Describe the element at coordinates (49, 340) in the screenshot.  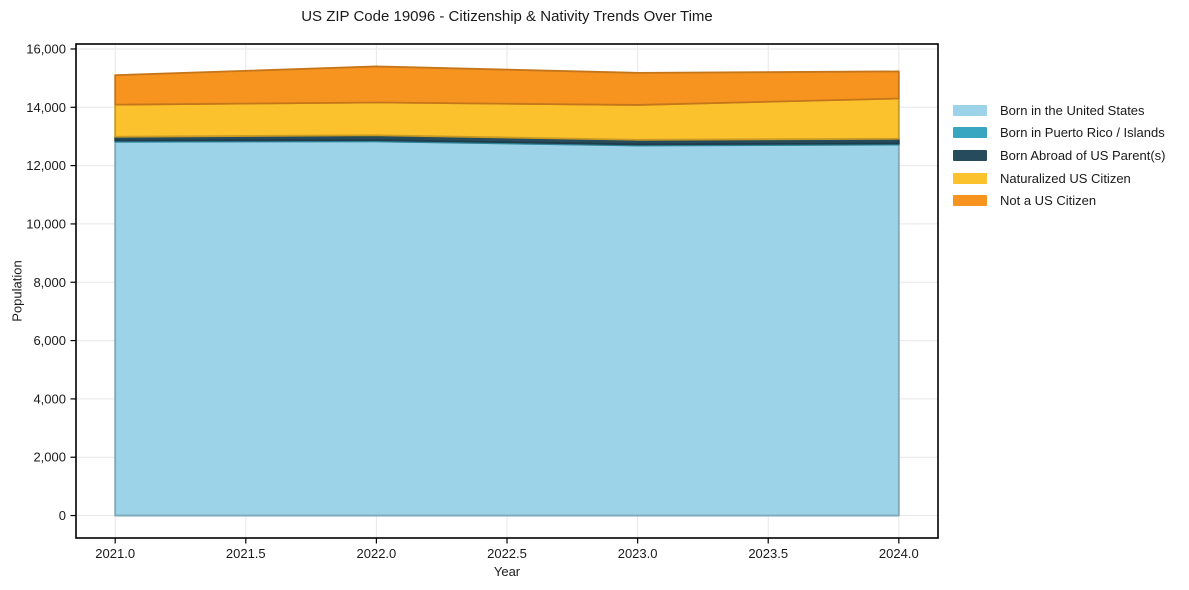
I see `y-tick-label: 6,000` at that location.